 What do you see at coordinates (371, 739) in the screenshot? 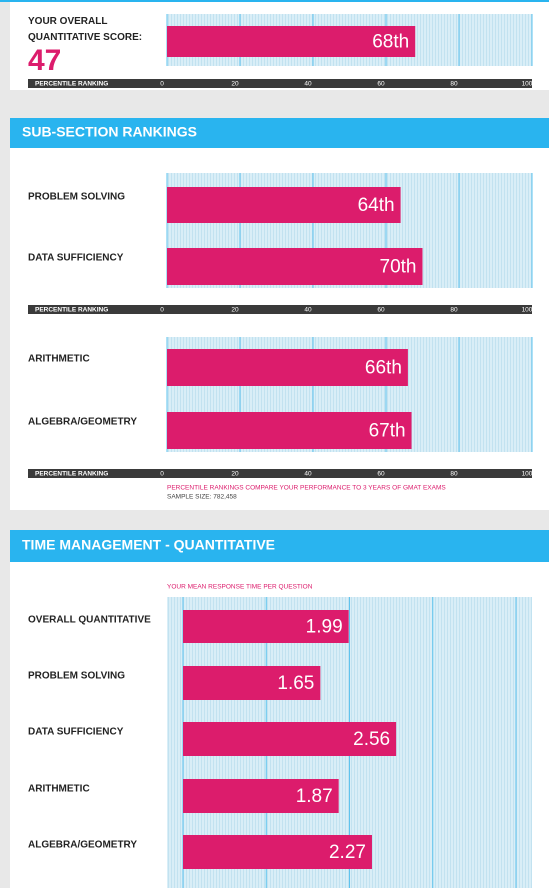
I see `value-label: 2.56` at bounding box center [371, 739].